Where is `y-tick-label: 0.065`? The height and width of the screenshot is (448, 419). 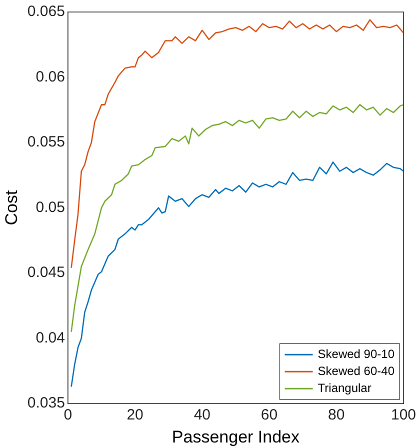
y-tick-label: 0.065 is located at coordinates (46, 11).